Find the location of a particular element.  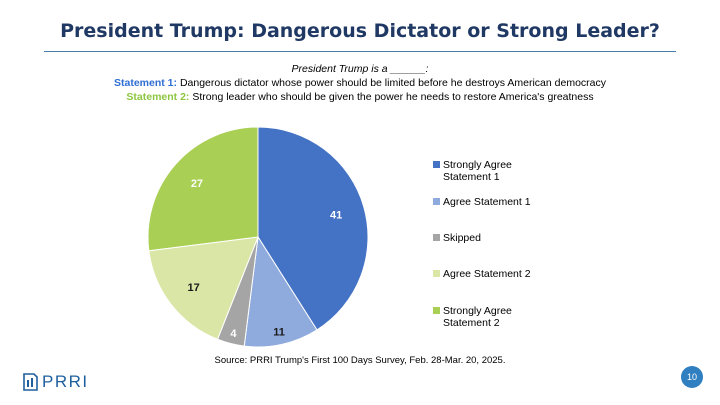

data-label: 4 is located at coordinates (233, 334).